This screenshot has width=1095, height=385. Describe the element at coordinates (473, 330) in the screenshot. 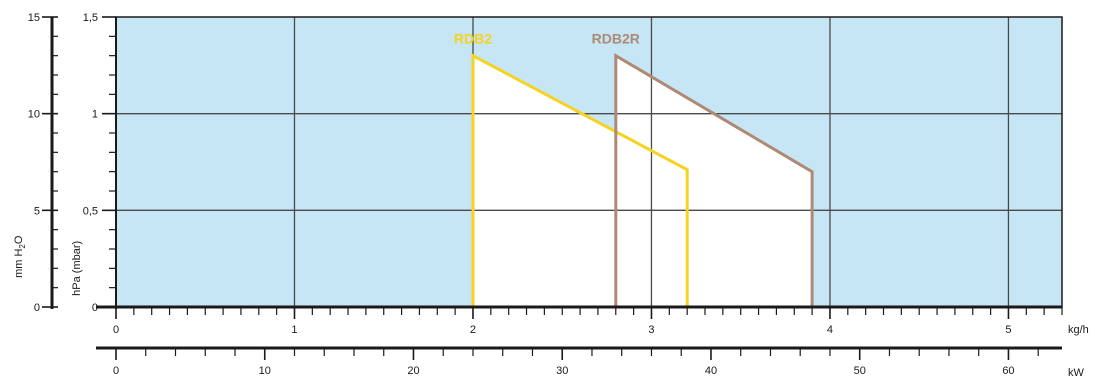

I see `x-tick-label: 2` at that location.